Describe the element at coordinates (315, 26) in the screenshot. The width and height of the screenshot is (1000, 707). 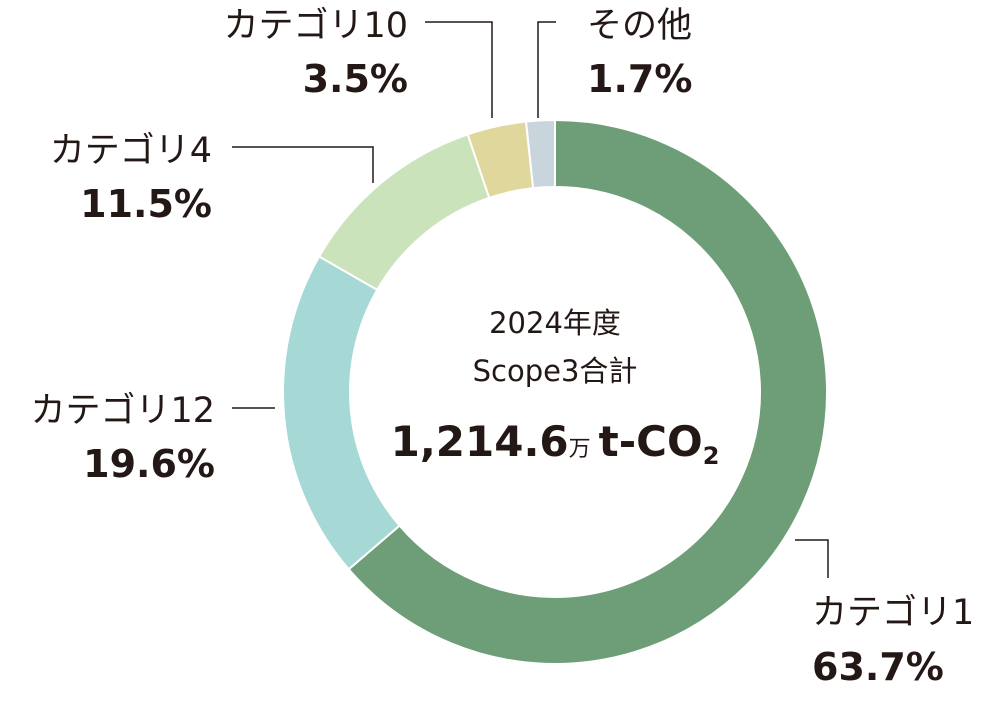
I see `category-label: カテゴリ10` at that location.